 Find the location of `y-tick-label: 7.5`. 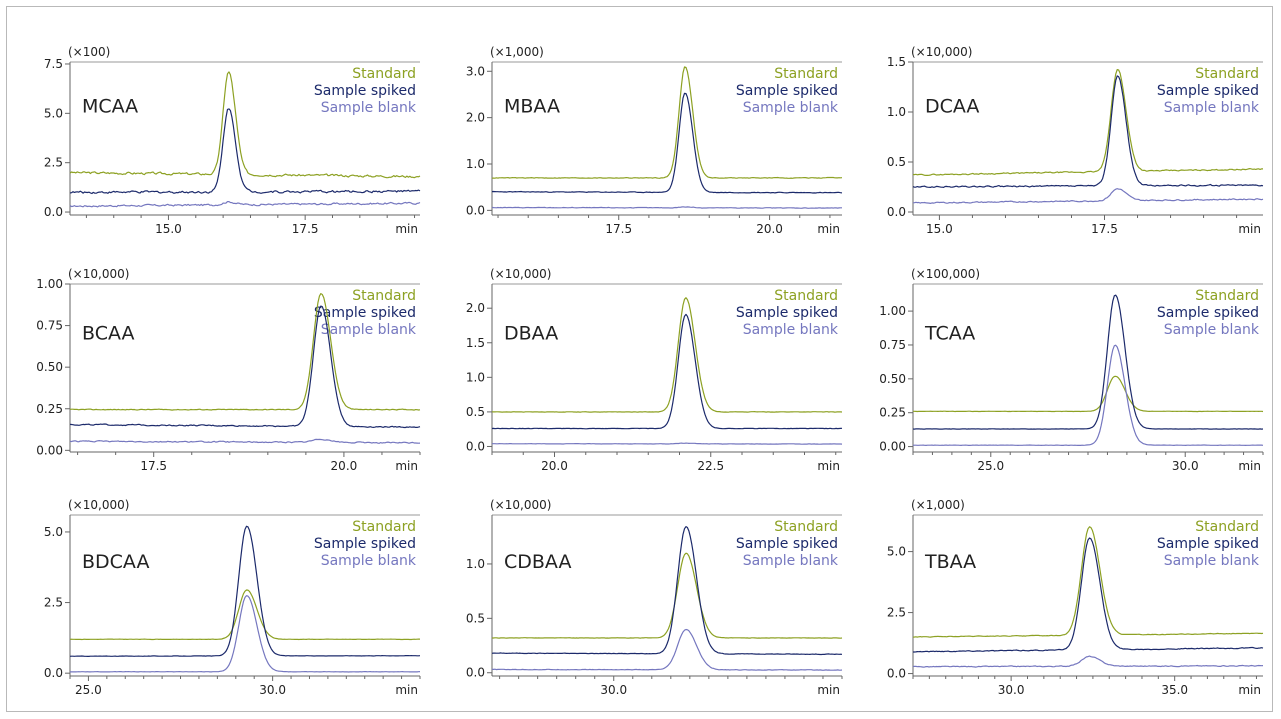

y-tick-label: 7.5 is located at coordinates (53, 64).